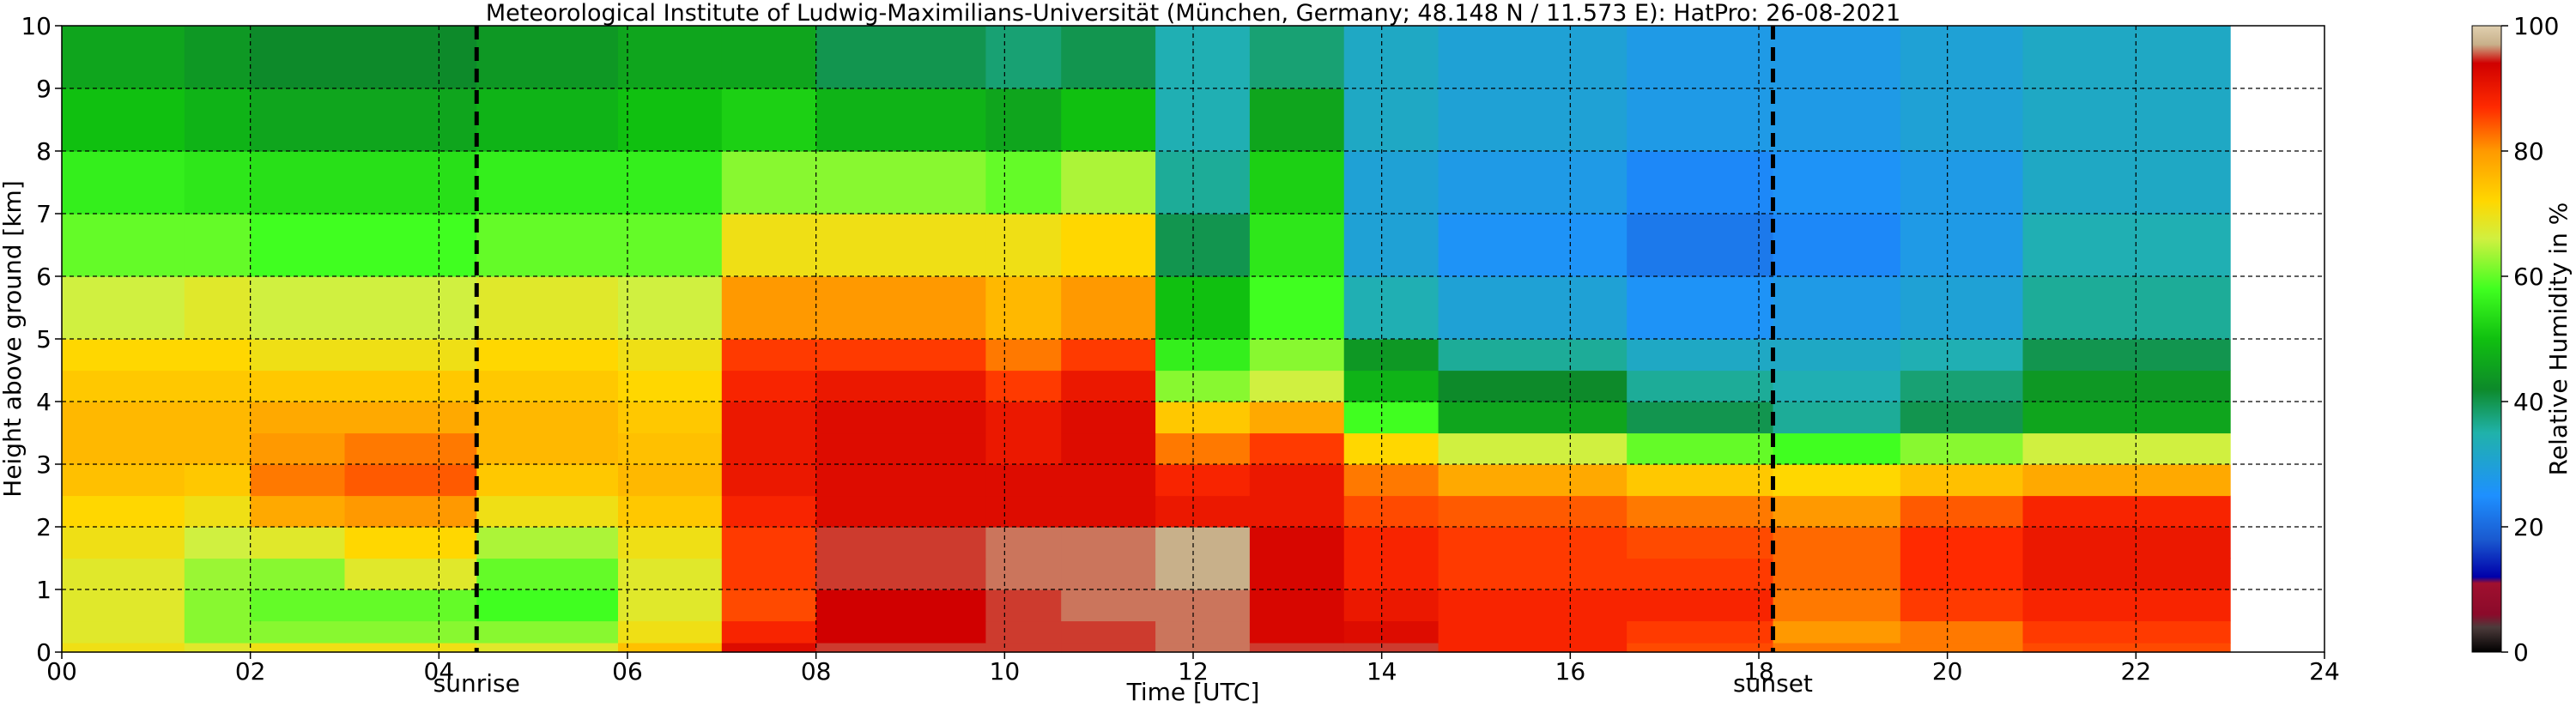 The image size is (2576, 707). What do you see at coordinates (2536, 26) in the screenshot?
I see `colorbar-tick-label: 100` at bounding box center [2536, 26].